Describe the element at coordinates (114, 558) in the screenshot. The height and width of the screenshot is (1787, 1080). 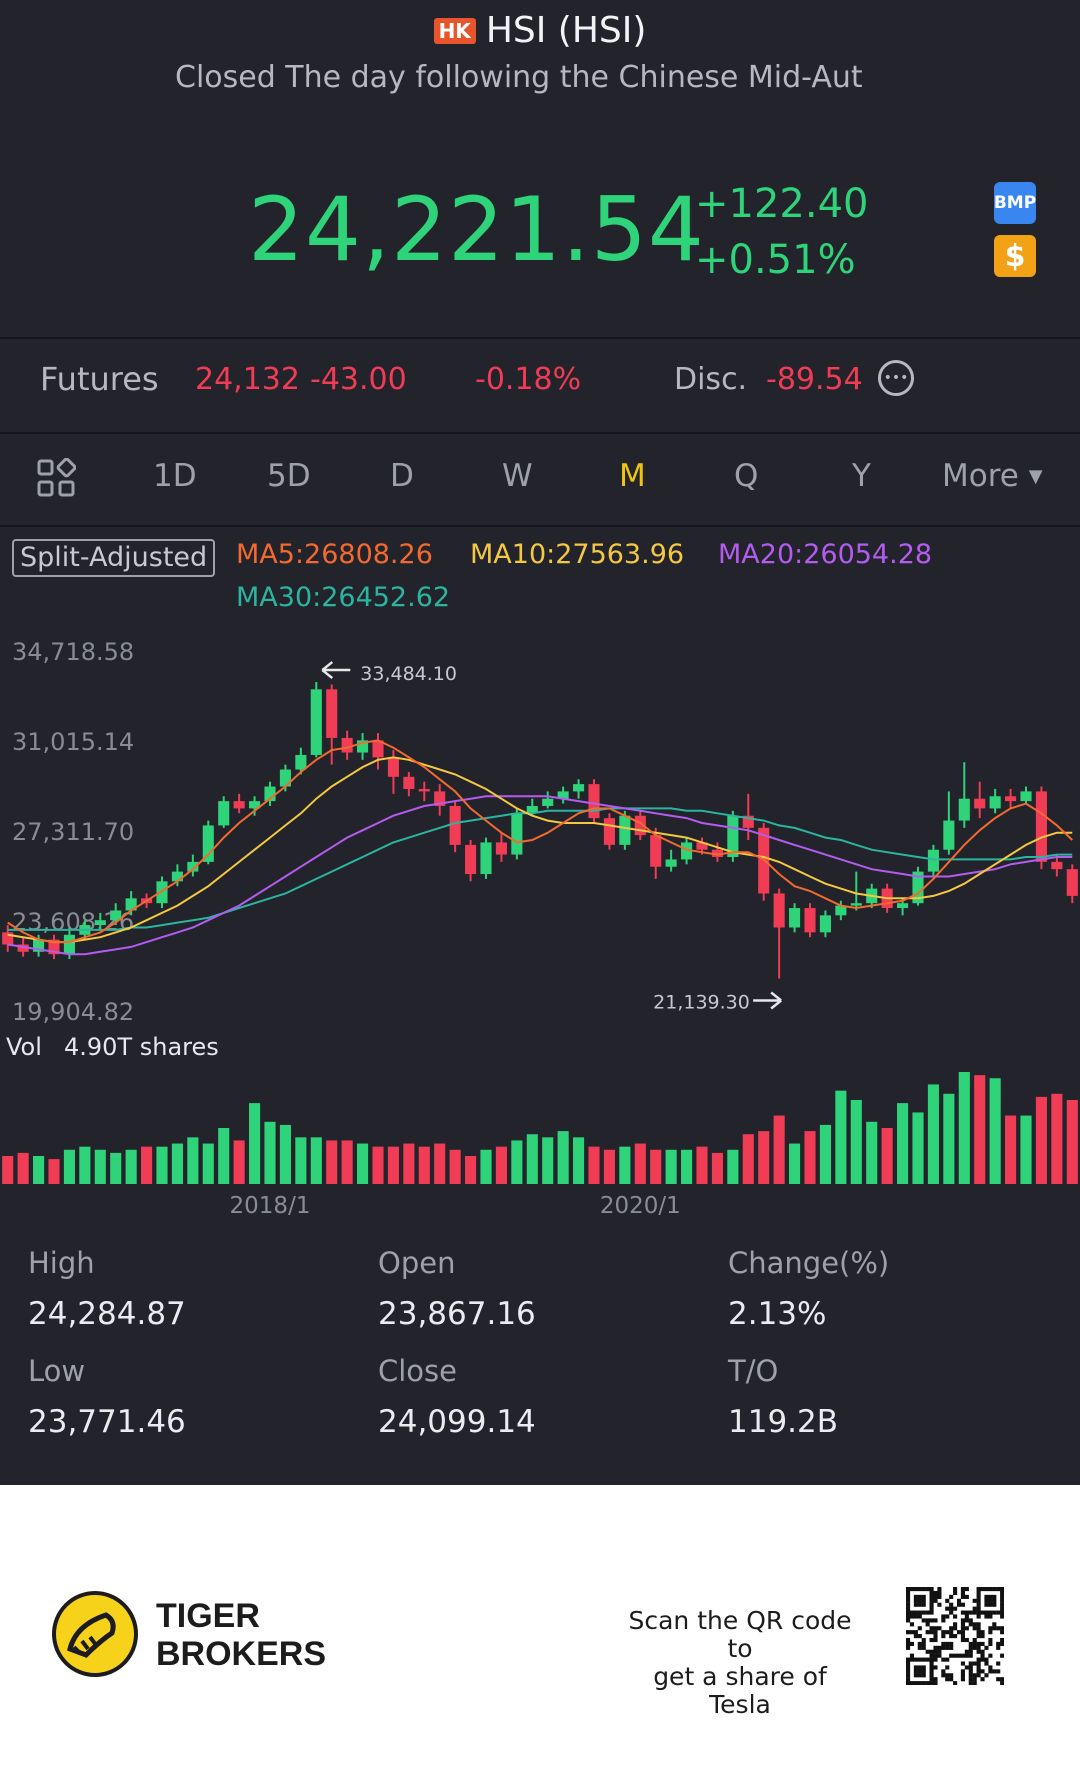
I see `split-adjusted-toggle: Split-Adjusted` at that location.